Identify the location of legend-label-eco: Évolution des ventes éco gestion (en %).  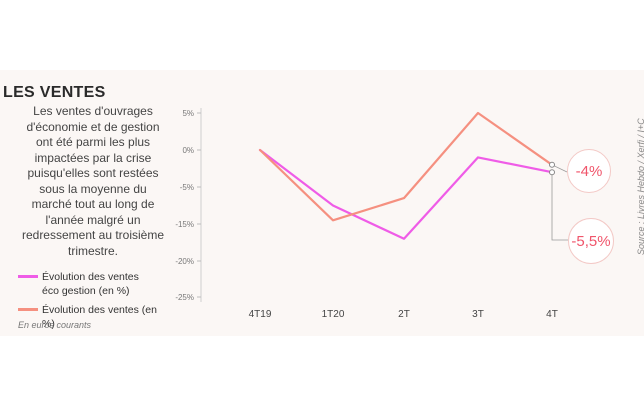
(90, 284).